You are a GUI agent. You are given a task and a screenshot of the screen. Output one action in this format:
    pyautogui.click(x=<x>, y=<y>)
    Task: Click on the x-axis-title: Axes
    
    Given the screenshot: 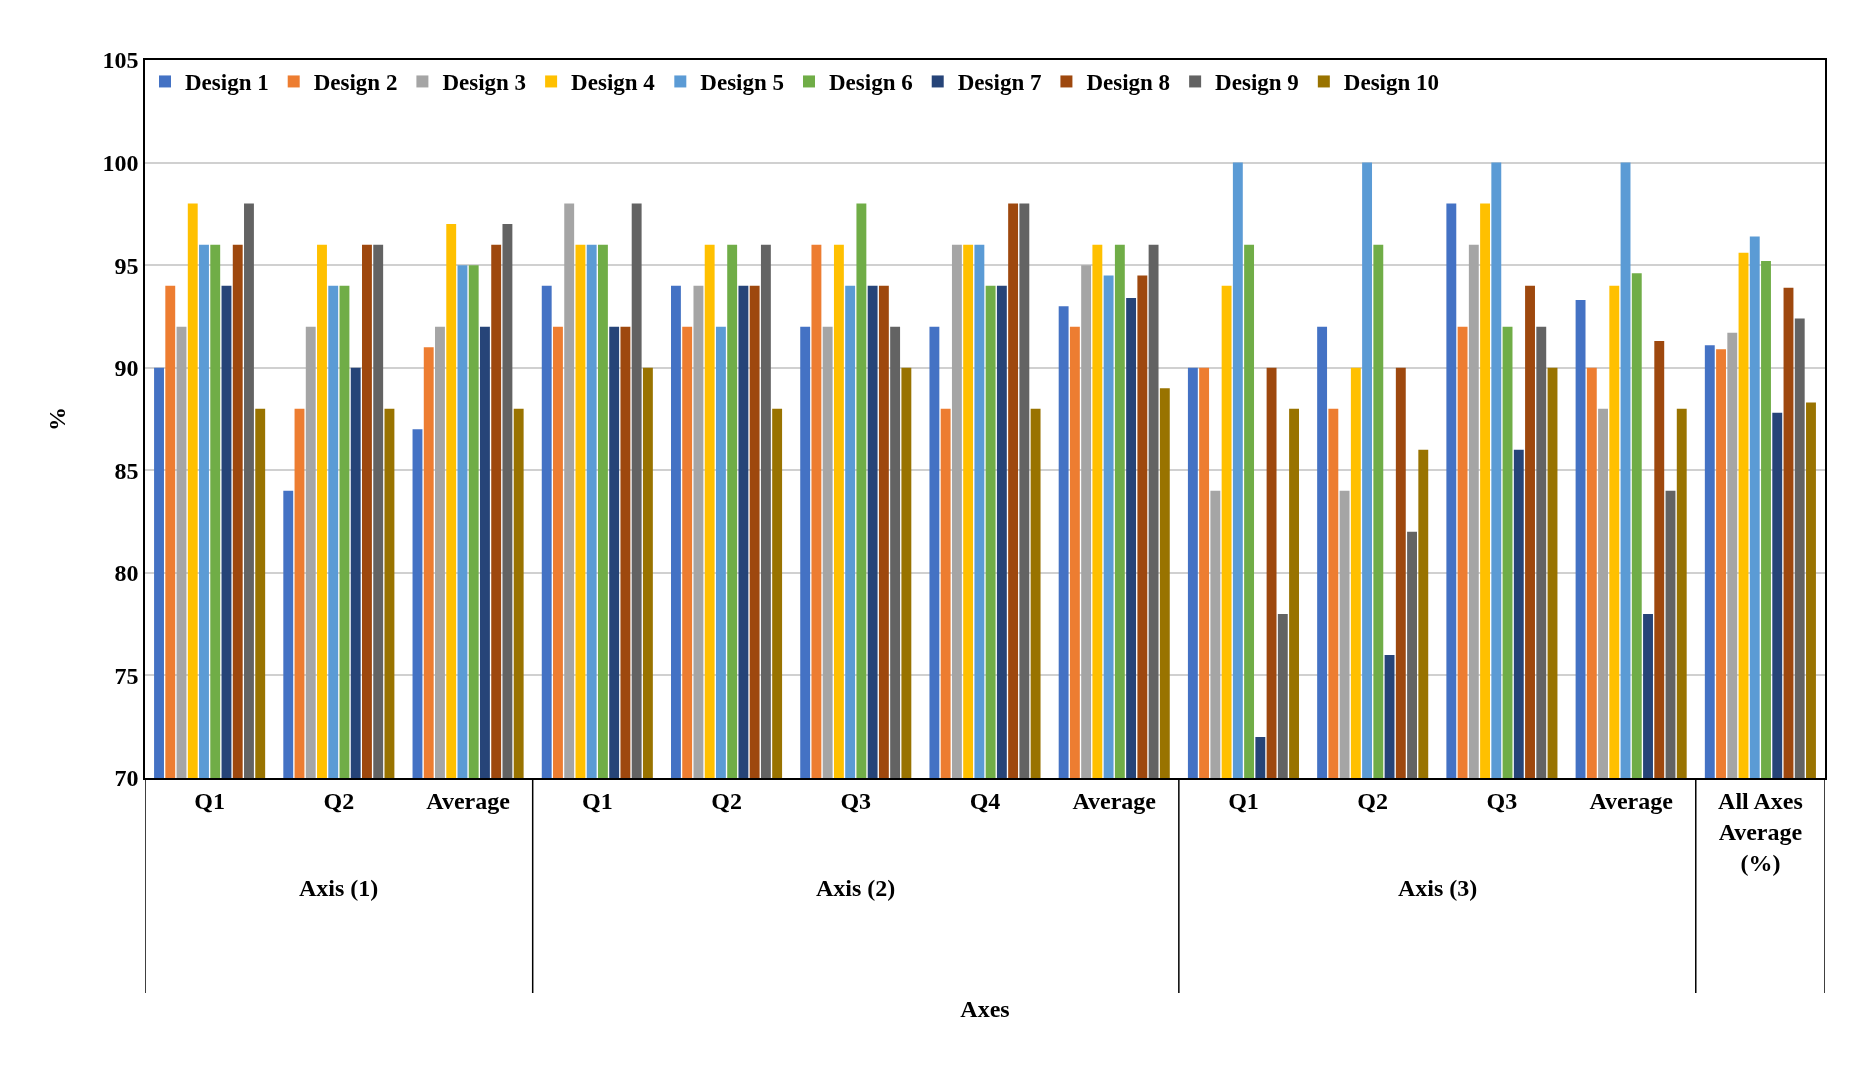 What is the action you would take?
    pyautogui.click(x=985, y=1008)
    